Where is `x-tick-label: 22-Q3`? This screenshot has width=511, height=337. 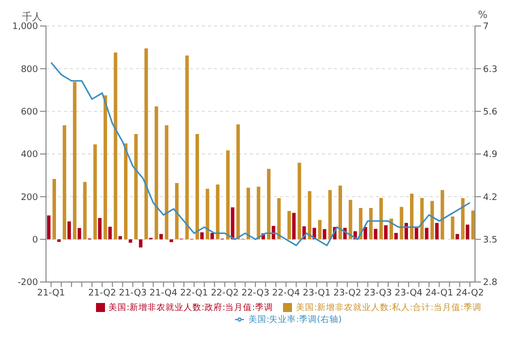 x-tick-label: 22-Q3 is located at coordinates (255, 293).